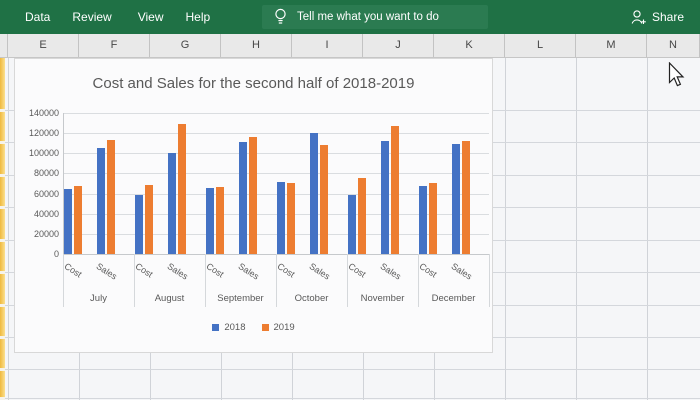 This screenshot has height=400, width=700. I want to click on column-header-F: F, so click(114, 45).